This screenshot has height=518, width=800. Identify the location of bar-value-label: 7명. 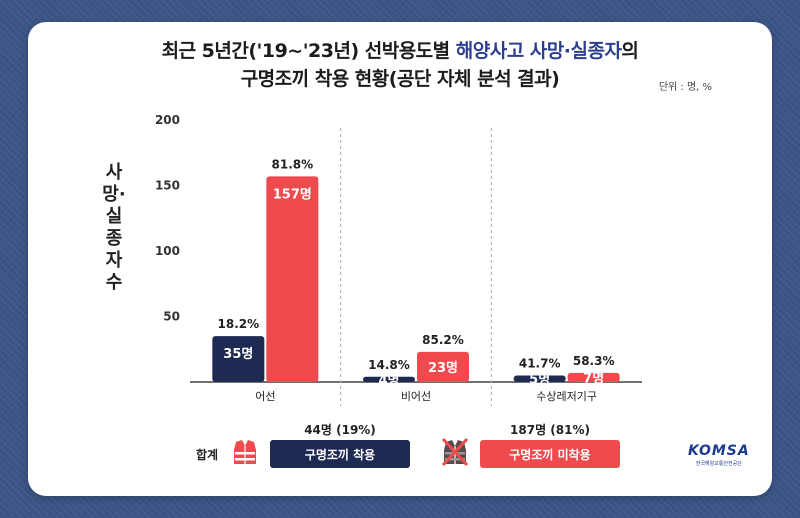
(593, 378).